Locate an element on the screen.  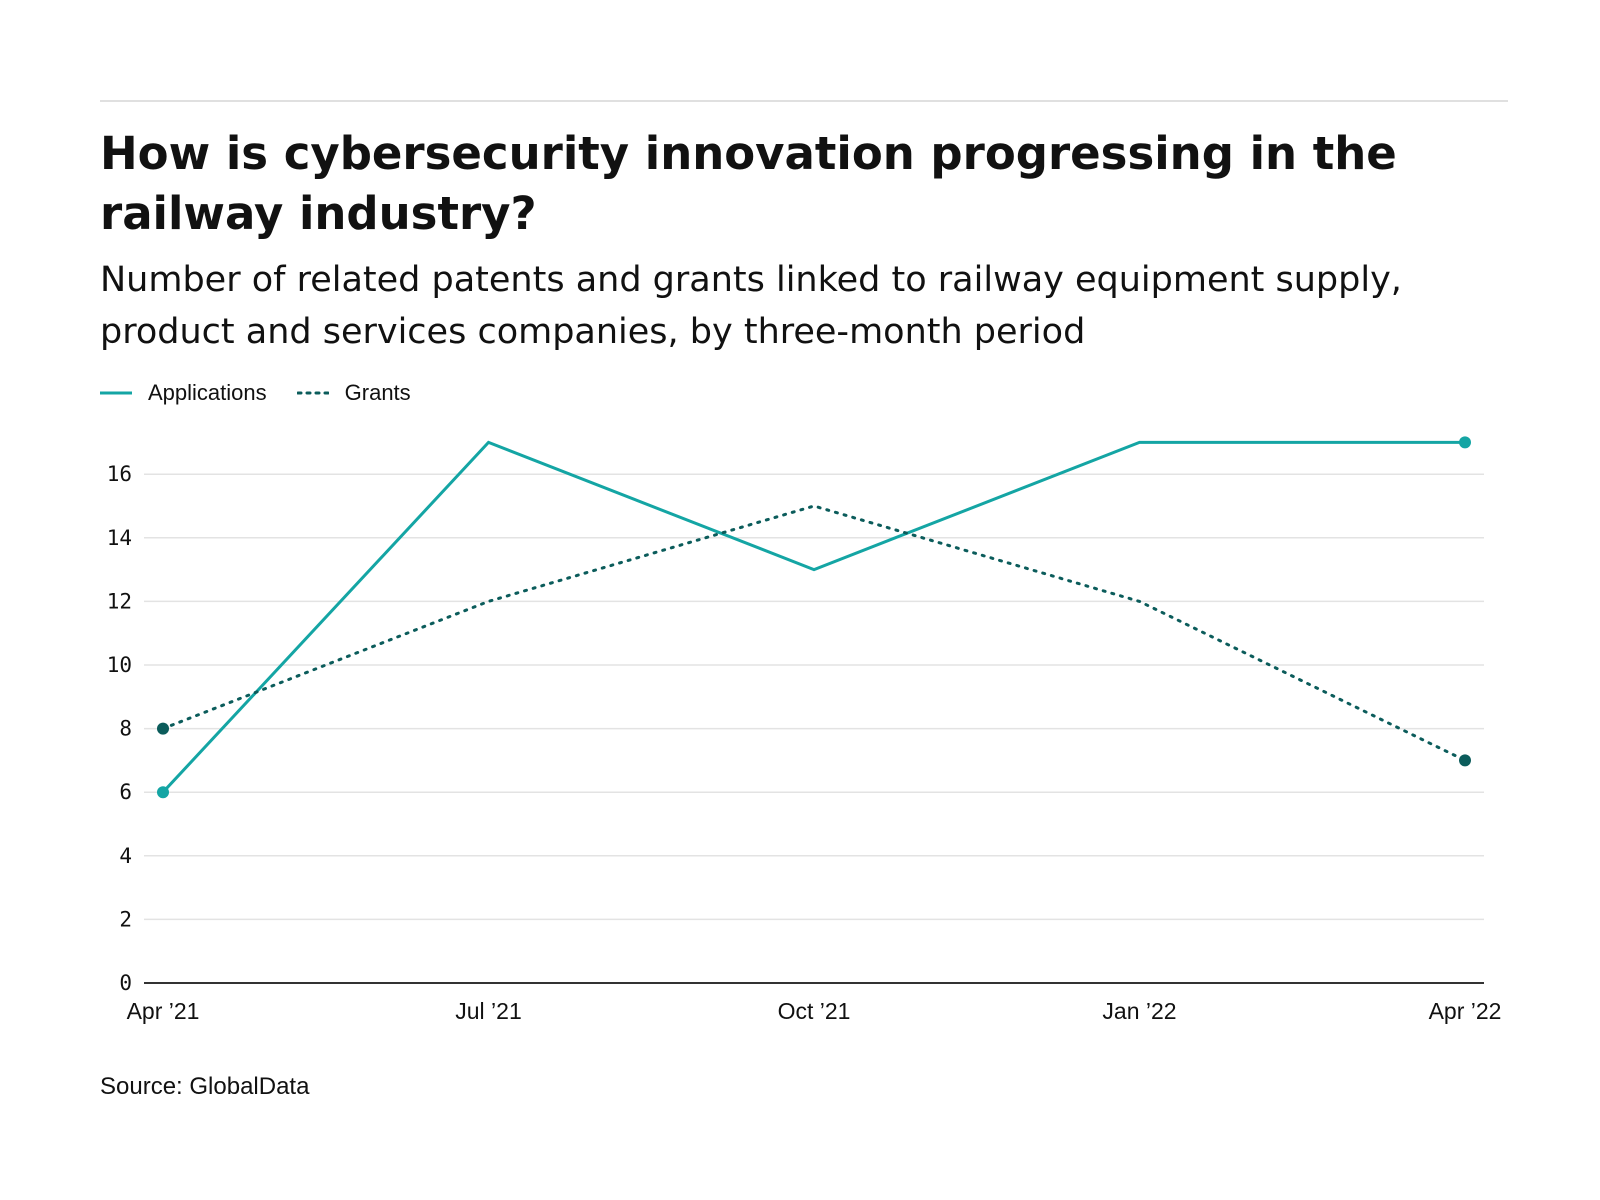
y-tick-label: 8 is located at coordinates (125, 729).